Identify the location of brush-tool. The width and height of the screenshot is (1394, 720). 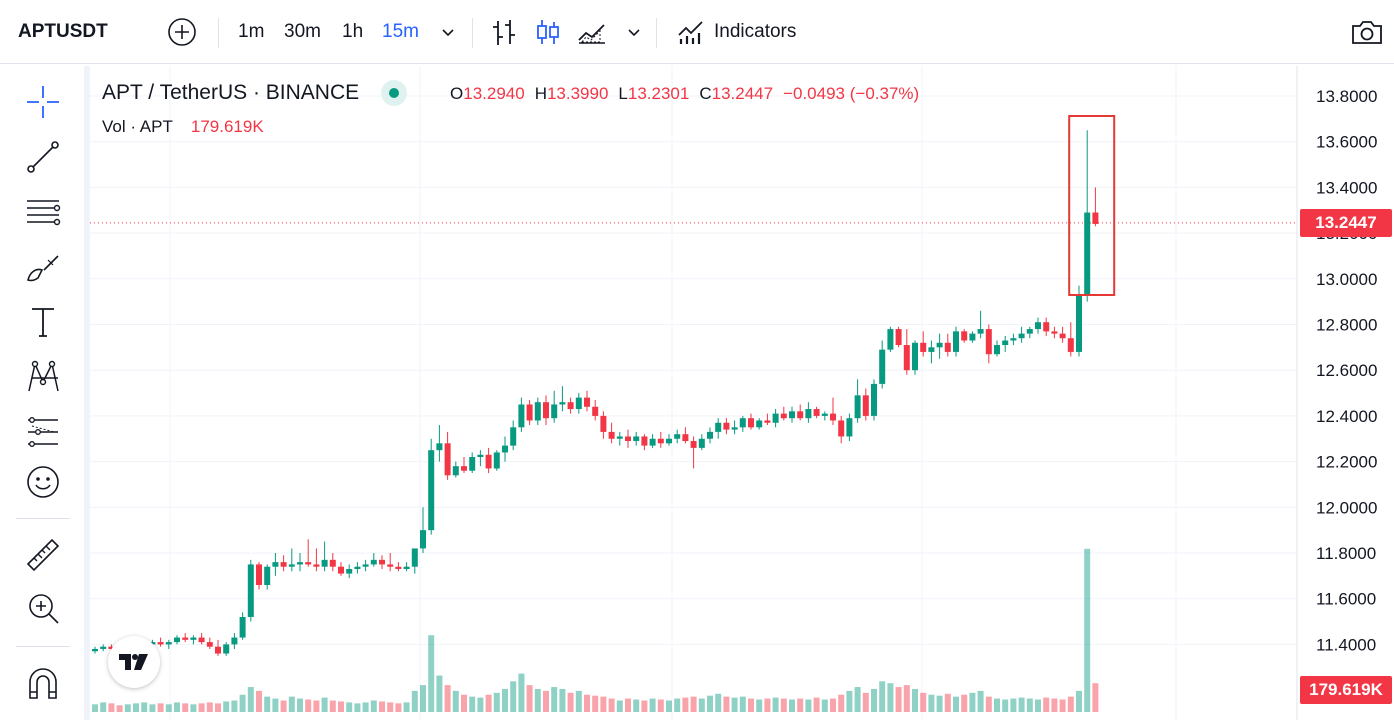
(43, 267).